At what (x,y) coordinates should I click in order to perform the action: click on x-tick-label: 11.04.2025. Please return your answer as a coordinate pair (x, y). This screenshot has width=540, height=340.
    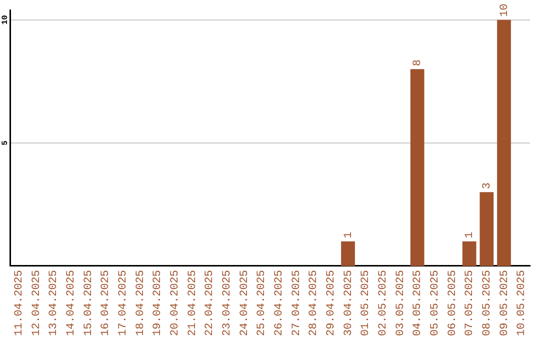
    Looking at the image, I should click on (20, 303).